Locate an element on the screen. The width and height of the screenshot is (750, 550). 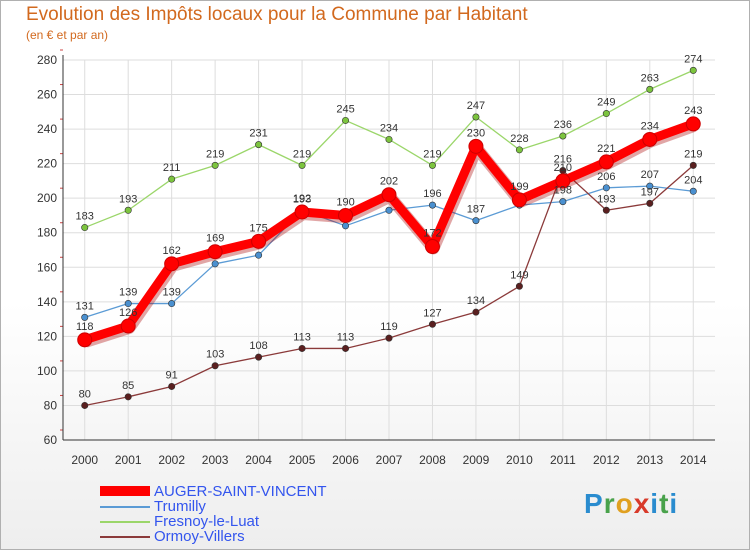
data-label-fresnoy-le-luat: 245 is located at coordinates (345, 109).